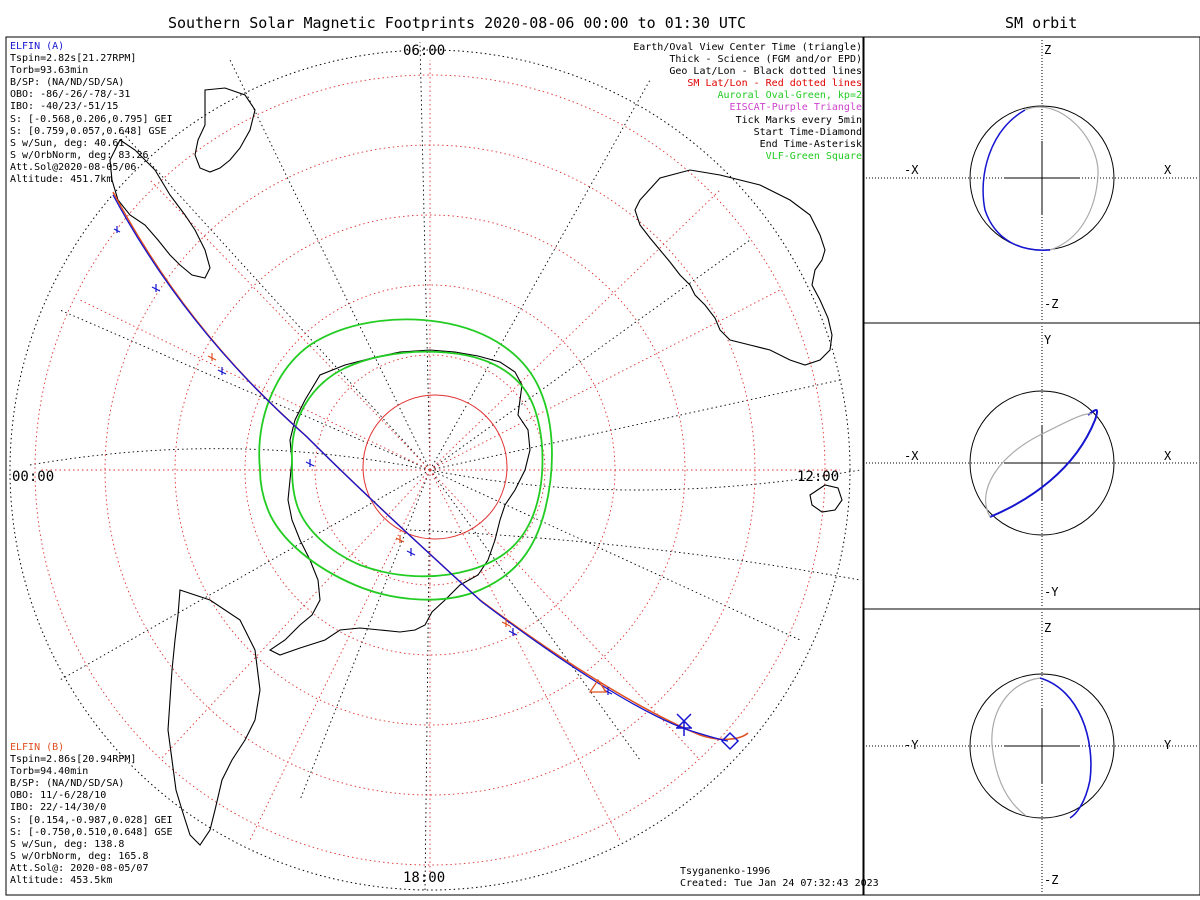 The height and width of the screenshot is (900, 1200). What do you see at coordinates (73, 167) in the screenshot?
I see `elfin-a-line: Att.Sol@2020-08-05/06` at bounding box center [73, 167].